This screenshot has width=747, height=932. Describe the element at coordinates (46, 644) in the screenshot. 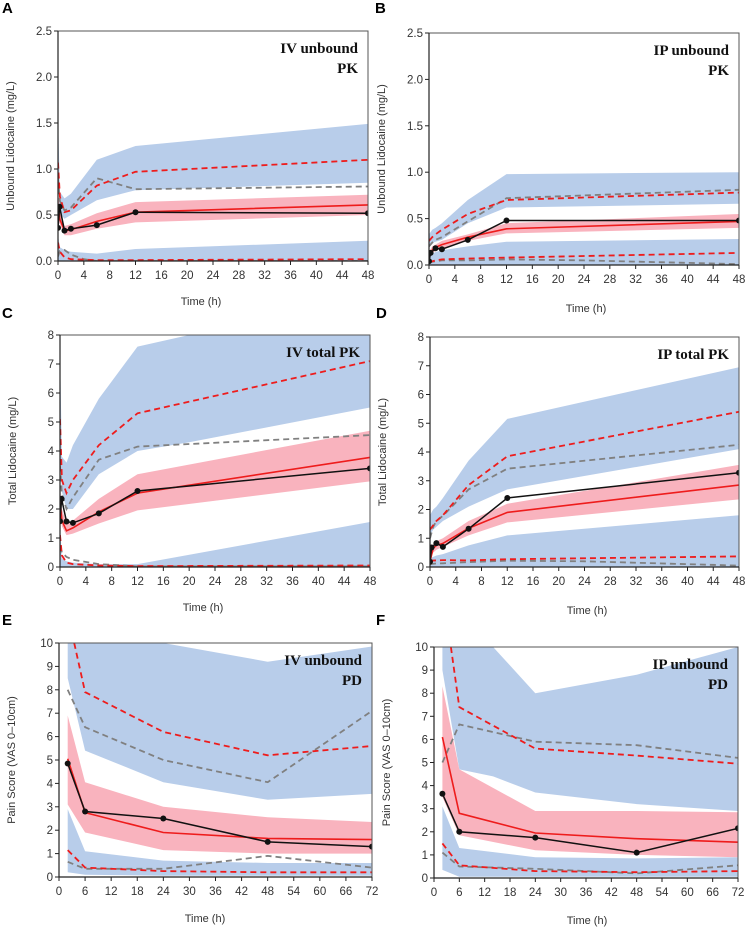

I see `y-tick-label: 10` at that location.